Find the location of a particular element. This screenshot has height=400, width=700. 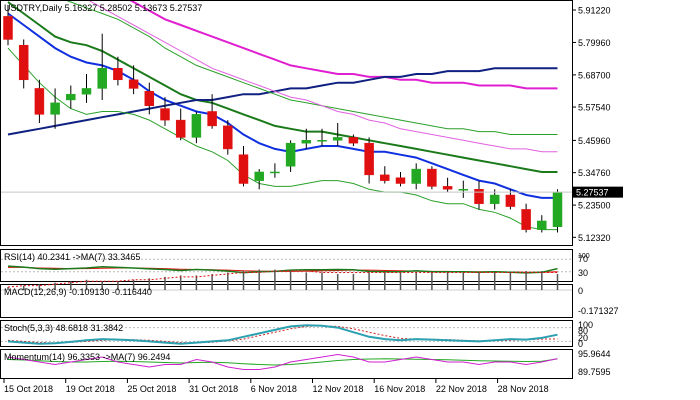

momentum-header: Momentum(14) 96.3353 ->MA(7) 96.2494 is located at coordinates (87, 357).